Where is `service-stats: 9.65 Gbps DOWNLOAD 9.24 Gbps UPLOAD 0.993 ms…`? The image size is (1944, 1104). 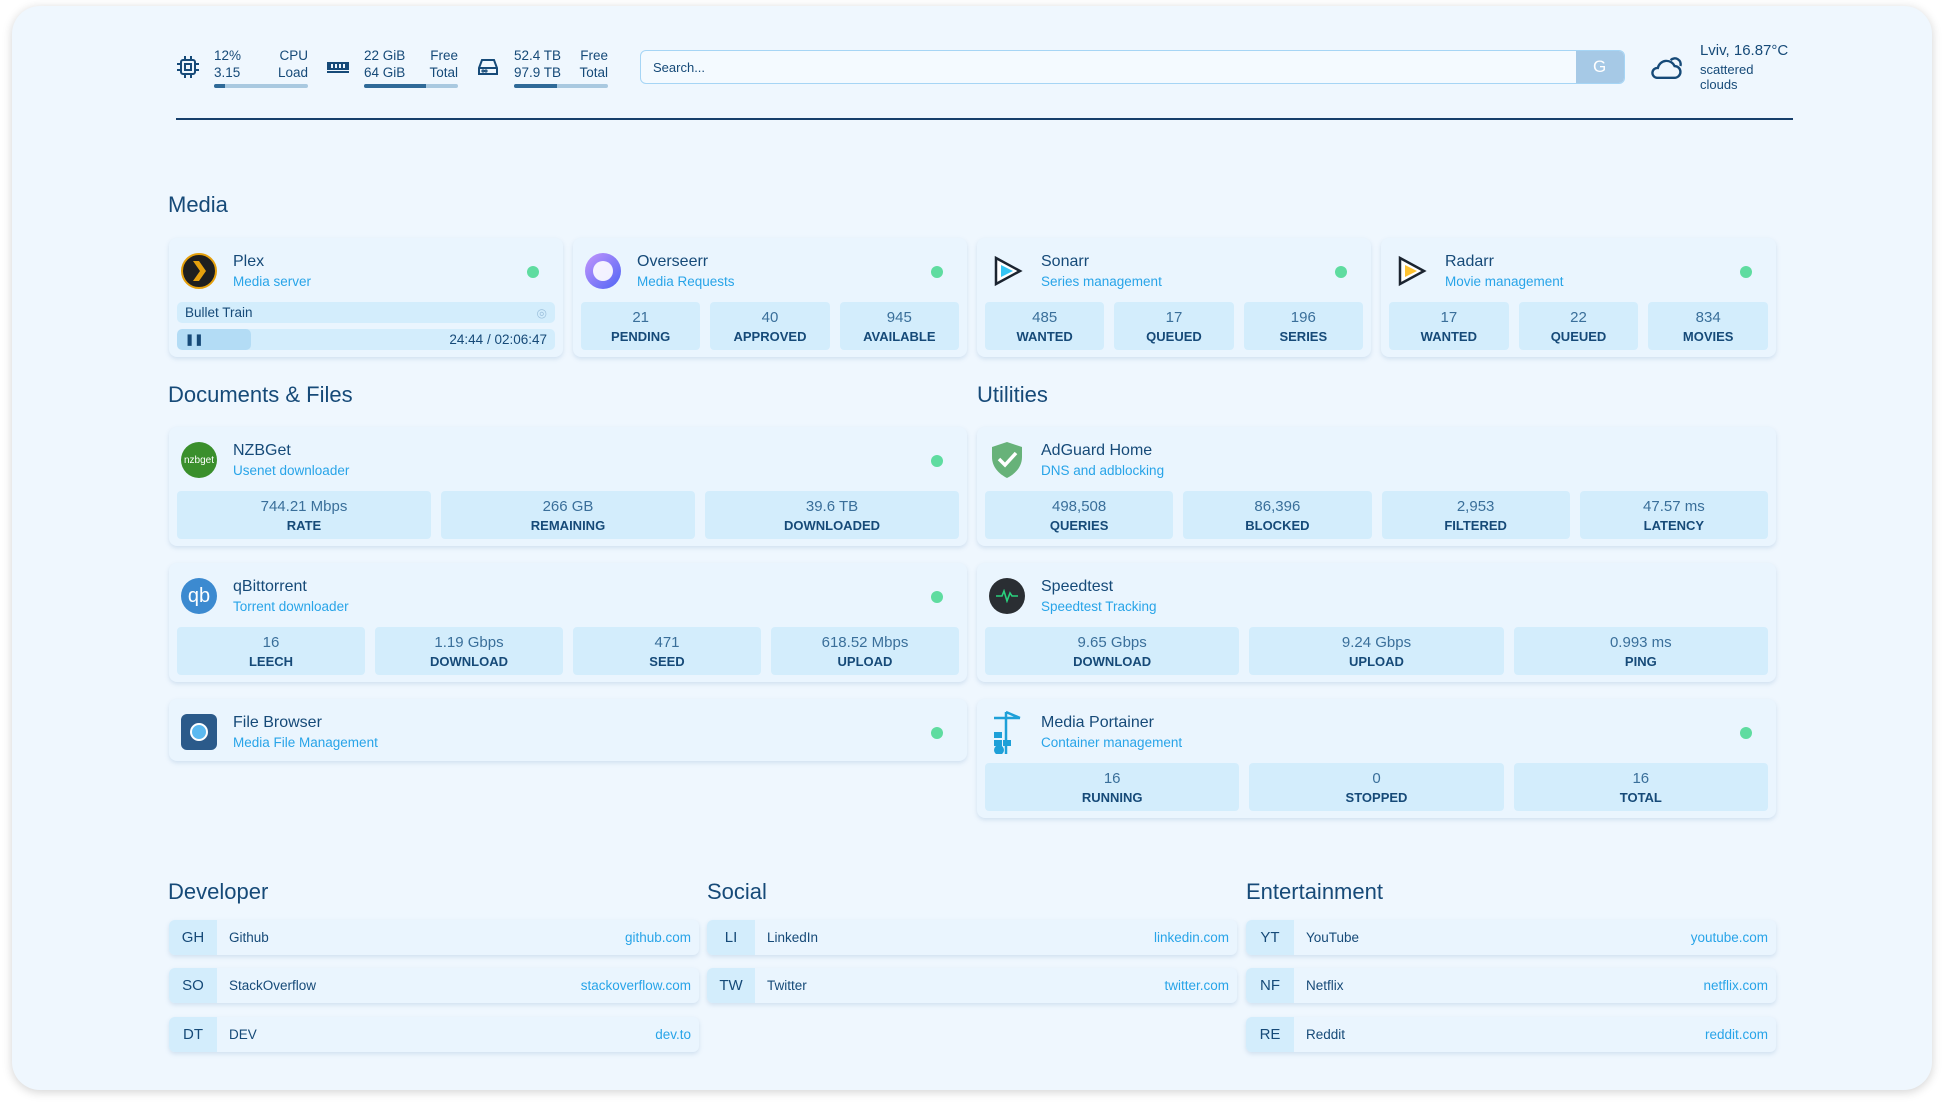
service-stats: 9.65 Gbps DOWNLOAD 9.24 Gbps UPLOAD 0.993 ms… is located at coordinates (1376, 651).